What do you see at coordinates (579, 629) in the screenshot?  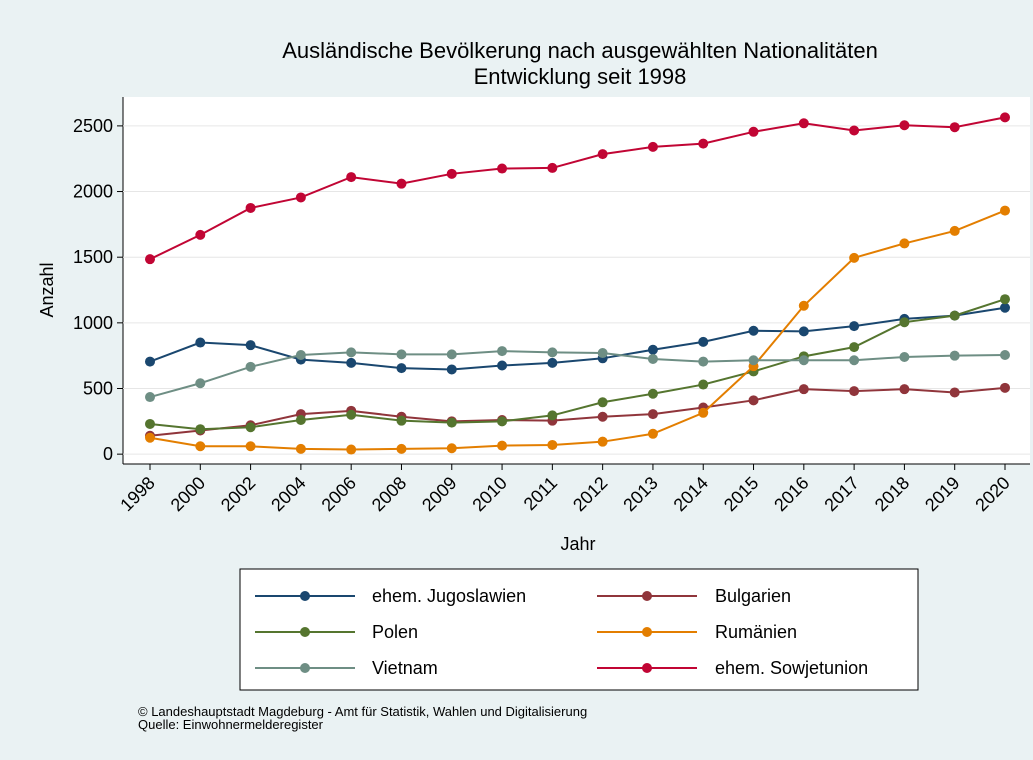 I see `legend` at bounding box center [579, 629].